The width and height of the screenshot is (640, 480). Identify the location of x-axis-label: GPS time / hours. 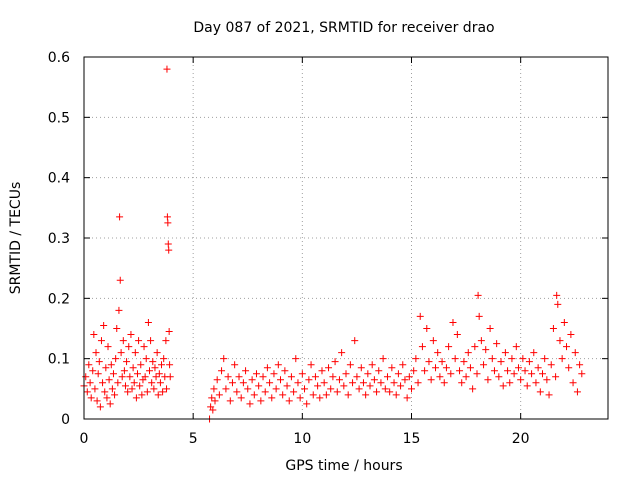
(343, 466).